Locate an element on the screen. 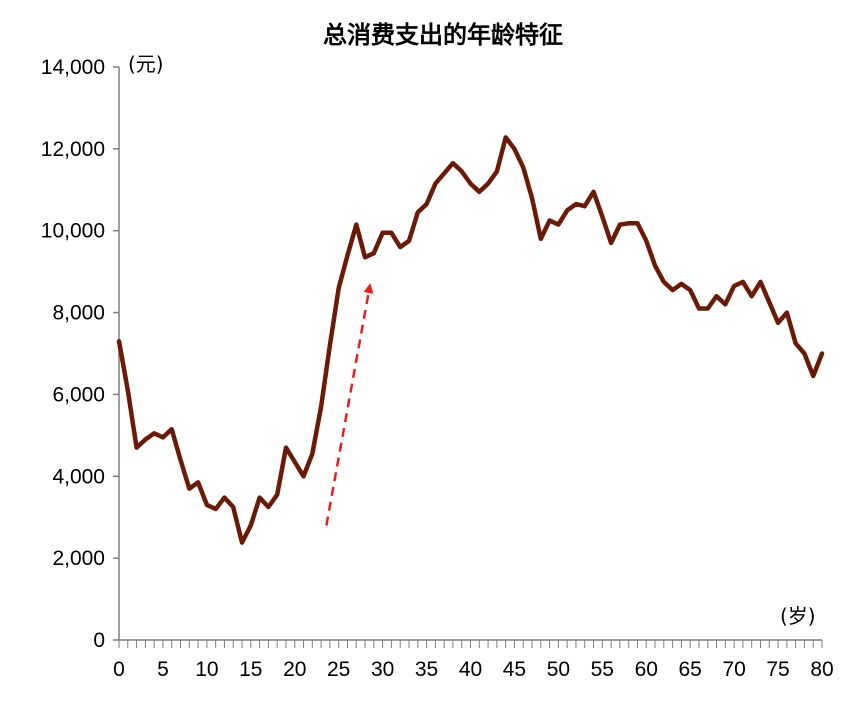 The height and width of the screenshot is (709, 851). x-tick-label: 25 is located at coordinates (338, 669).